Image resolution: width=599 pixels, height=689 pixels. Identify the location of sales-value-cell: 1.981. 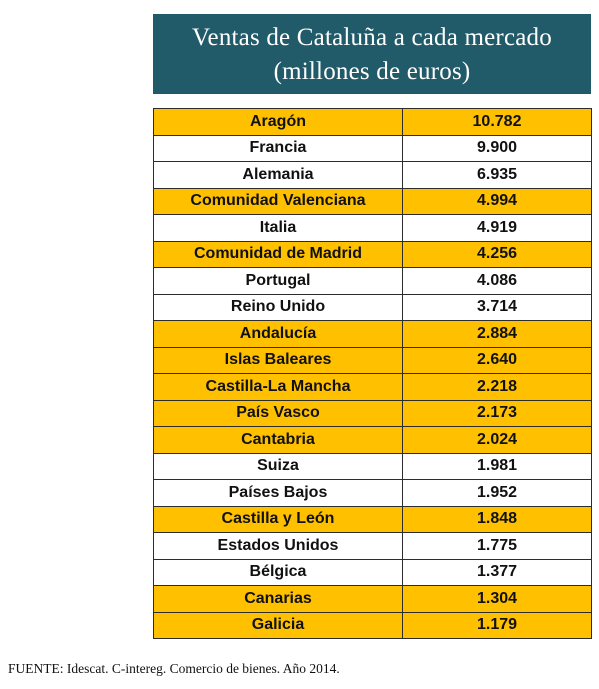
(497, 466).